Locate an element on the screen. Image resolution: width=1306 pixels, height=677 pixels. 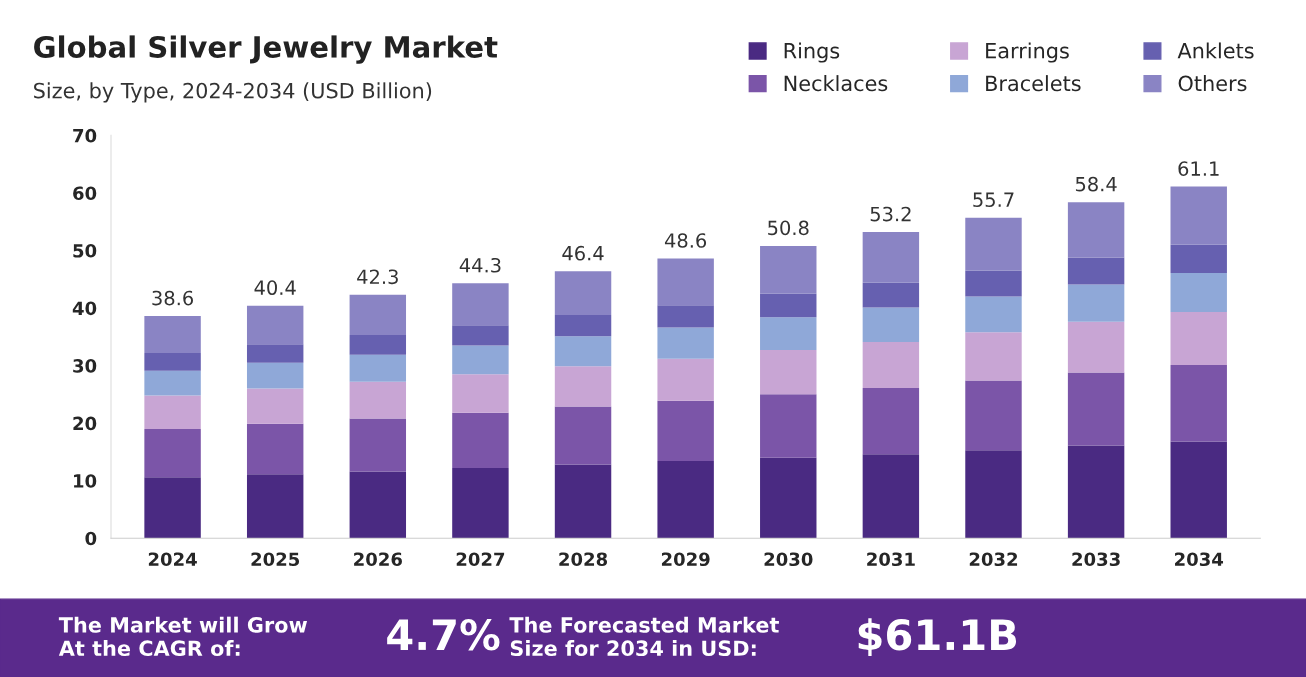
y-tick-label: 0 is located at coordinates (91, 538).